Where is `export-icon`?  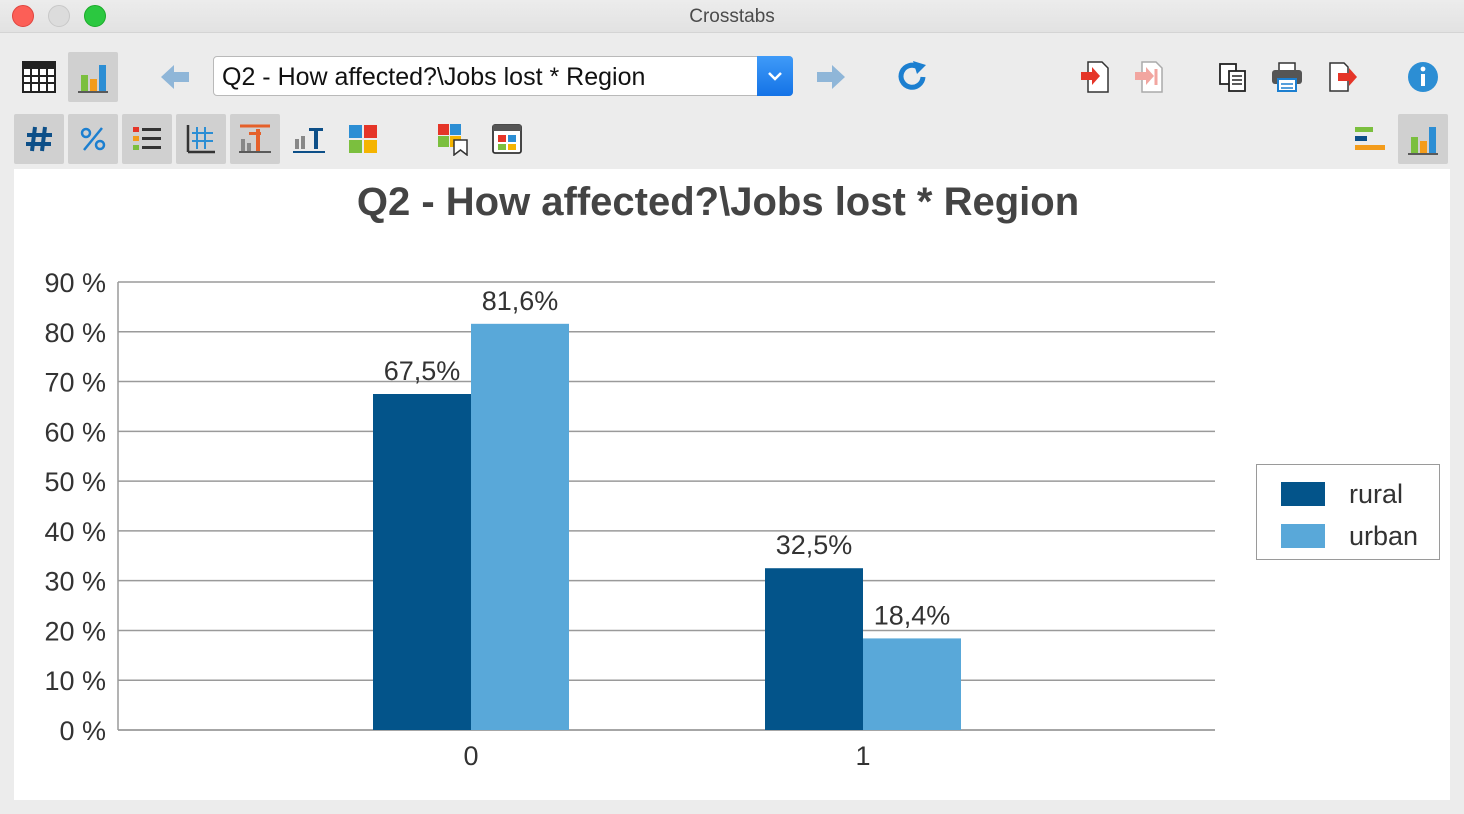 export-icon is located at coordinates (1343, 77).